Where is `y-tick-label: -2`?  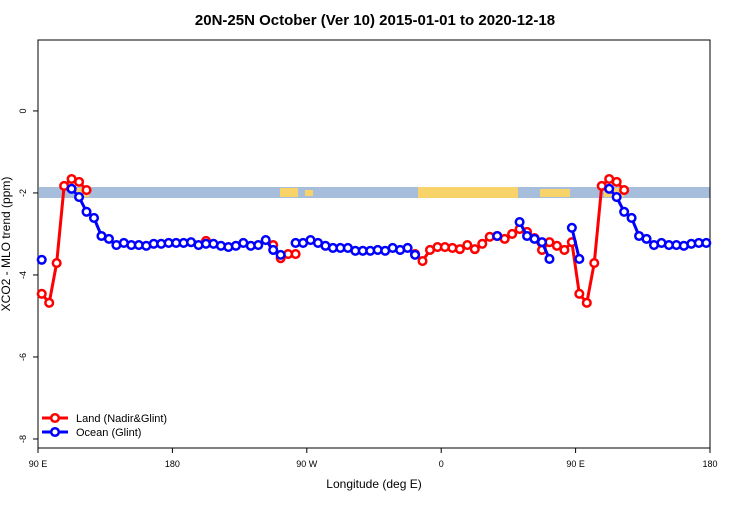
y-tick-label: -2 is located at coordinates (23, 193).